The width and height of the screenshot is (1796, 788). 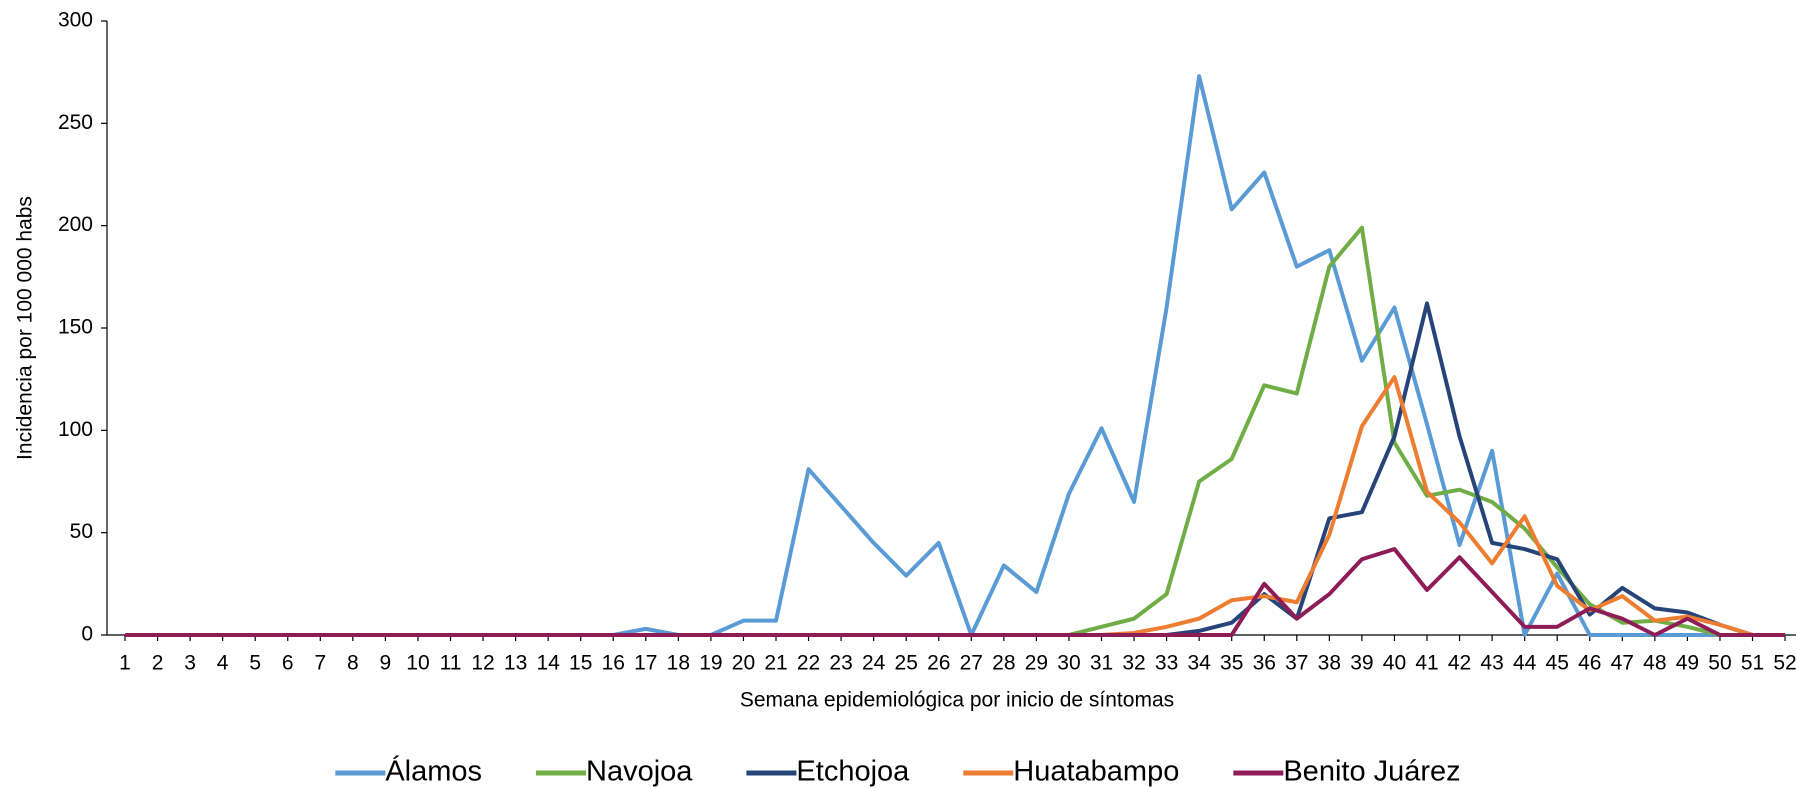 What do you see at coordinates (1036, 663) in the screenshot?
I see `x-tick-label: 29` at bounding box center [1036, 663].